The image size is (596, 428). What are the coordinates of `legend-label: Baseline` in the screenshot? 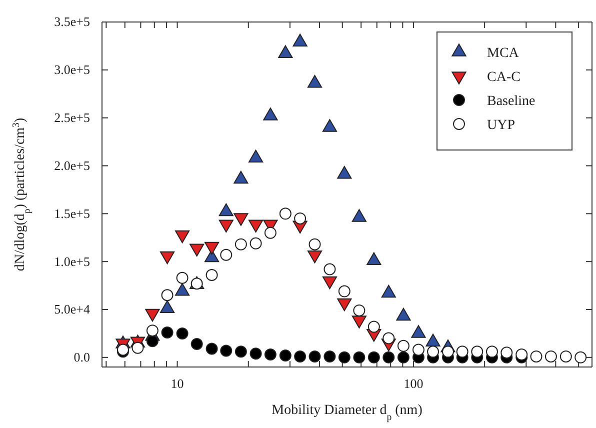 It's located at (511, 101).